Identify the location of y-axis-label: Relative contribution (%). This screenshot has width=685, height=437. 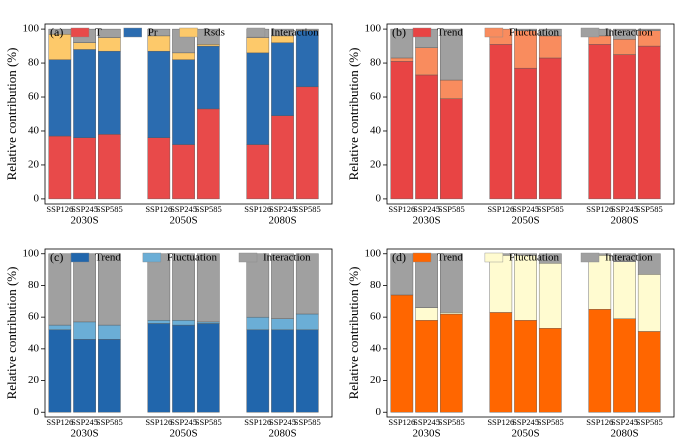
(11, 114).